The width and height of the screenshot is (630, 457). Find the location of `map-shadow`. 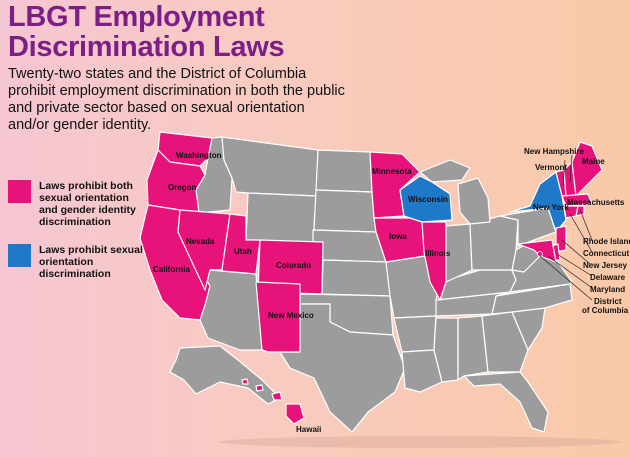

map-shadow is located at coordinates (420, 442).